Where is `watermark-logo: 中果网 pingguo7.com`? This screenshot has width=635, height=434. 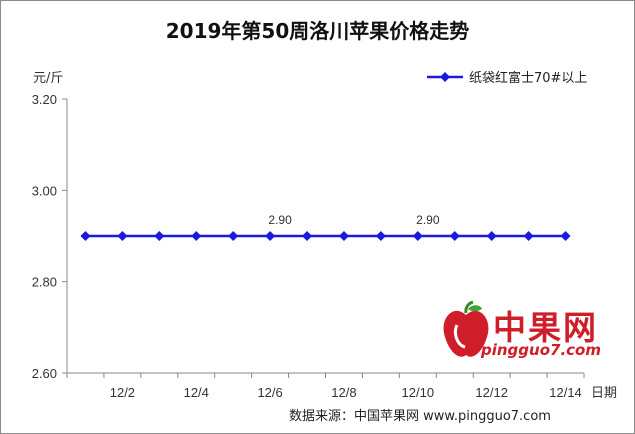 watermark-logo: 中果网 pingguo7.com is located at coordinates (536, 333).